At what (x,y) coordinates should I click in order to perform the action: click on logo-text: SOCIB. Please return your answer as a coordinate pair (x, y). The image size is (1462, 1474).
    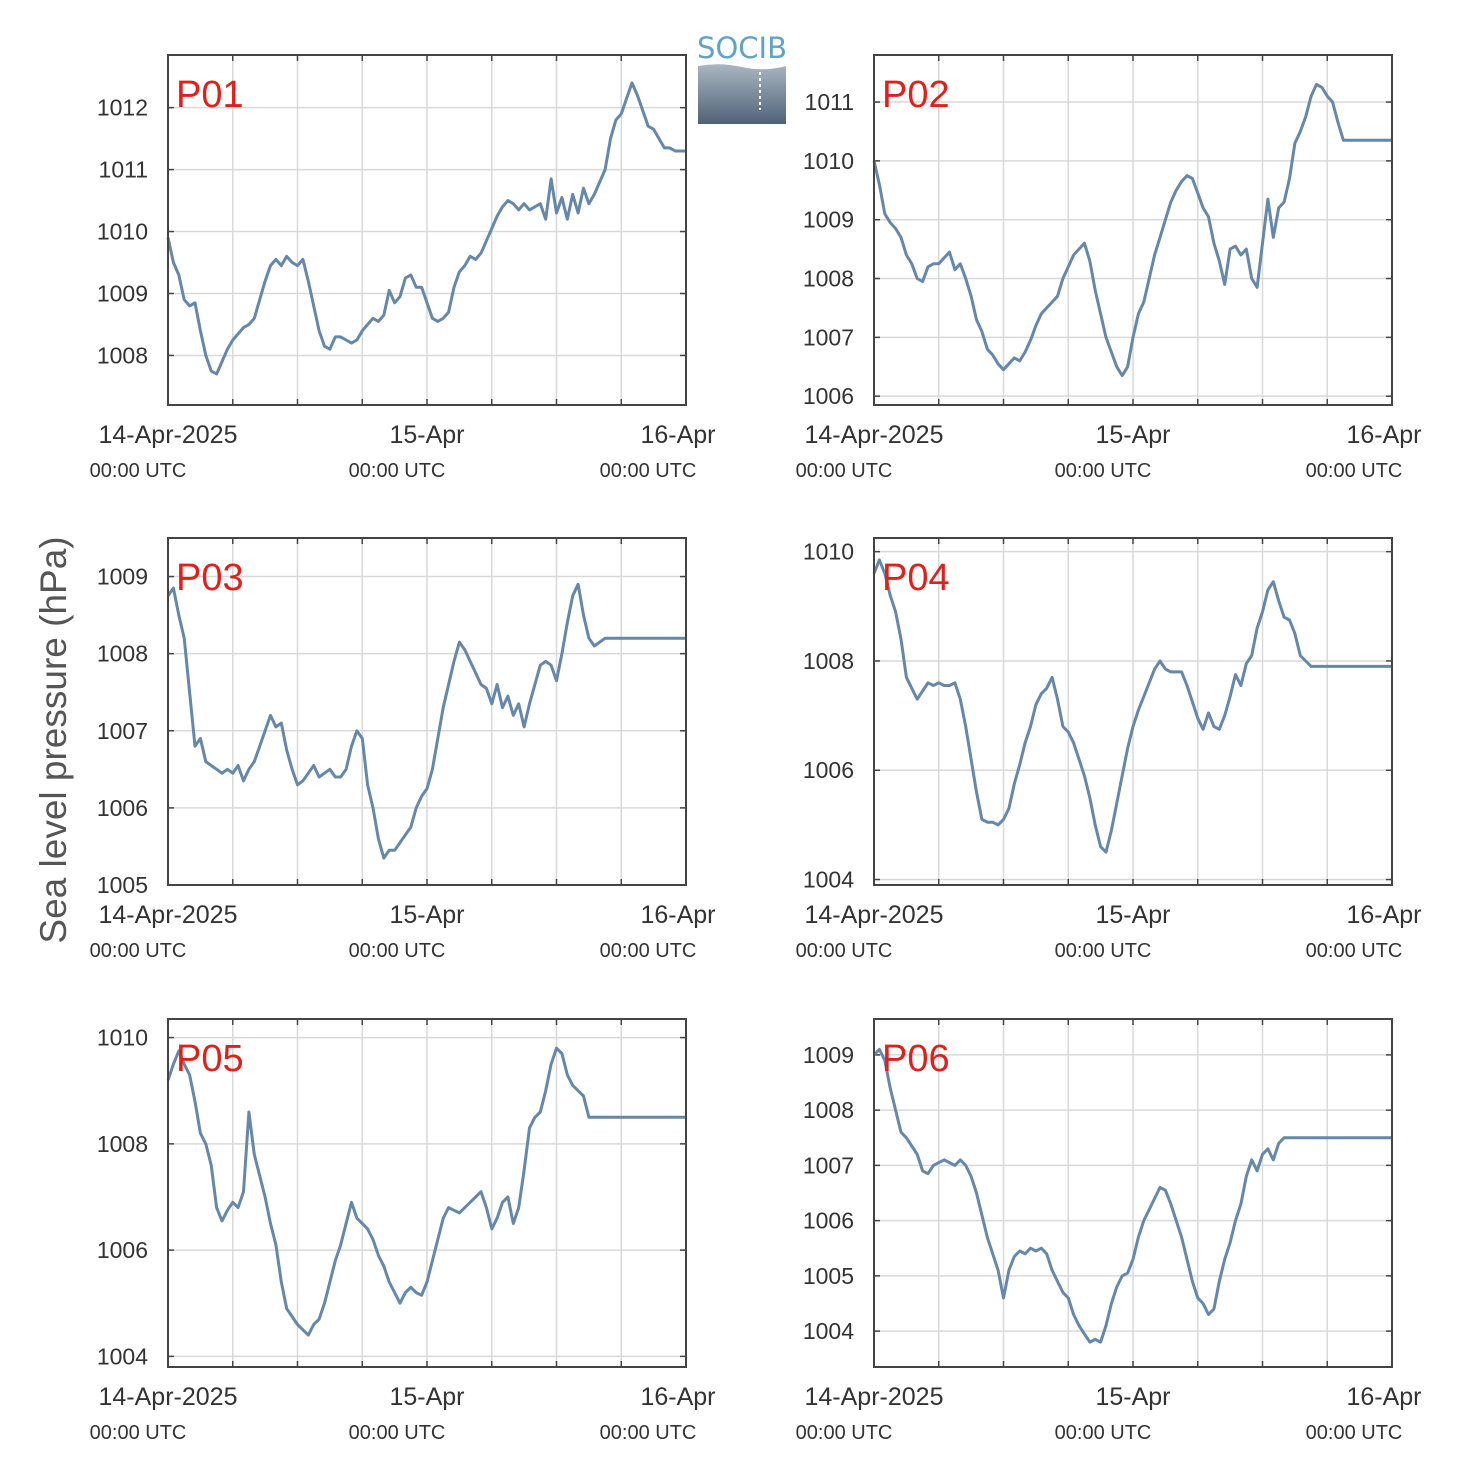
    Looking at the image, I should click on (742, 48).